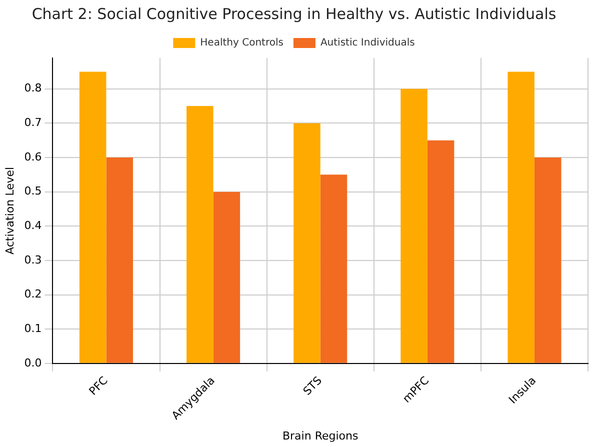 This screenshot has height=447, width=598. I want to click on y-tick-label: 0.8, so click(33, 88).